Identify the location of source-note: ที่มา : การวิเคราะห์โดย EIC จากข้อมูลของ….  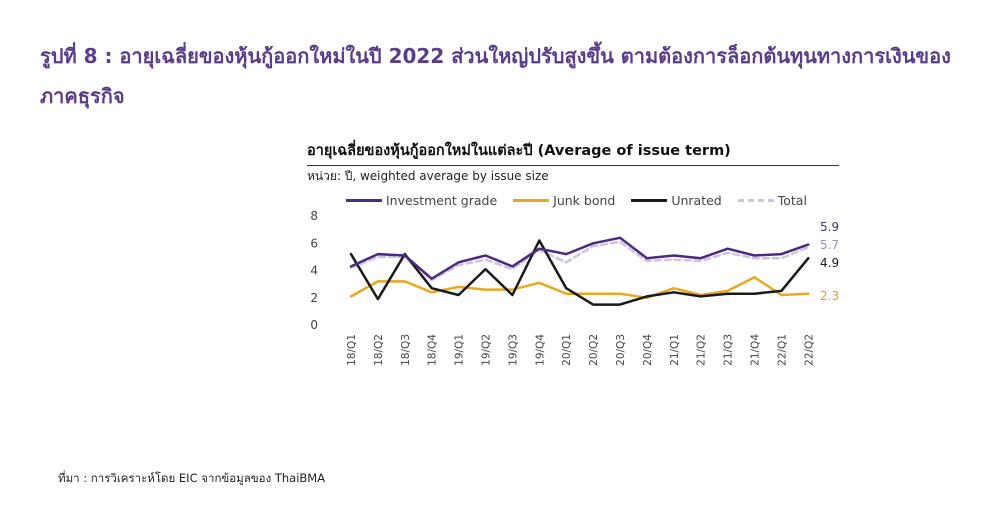
(192, 478).